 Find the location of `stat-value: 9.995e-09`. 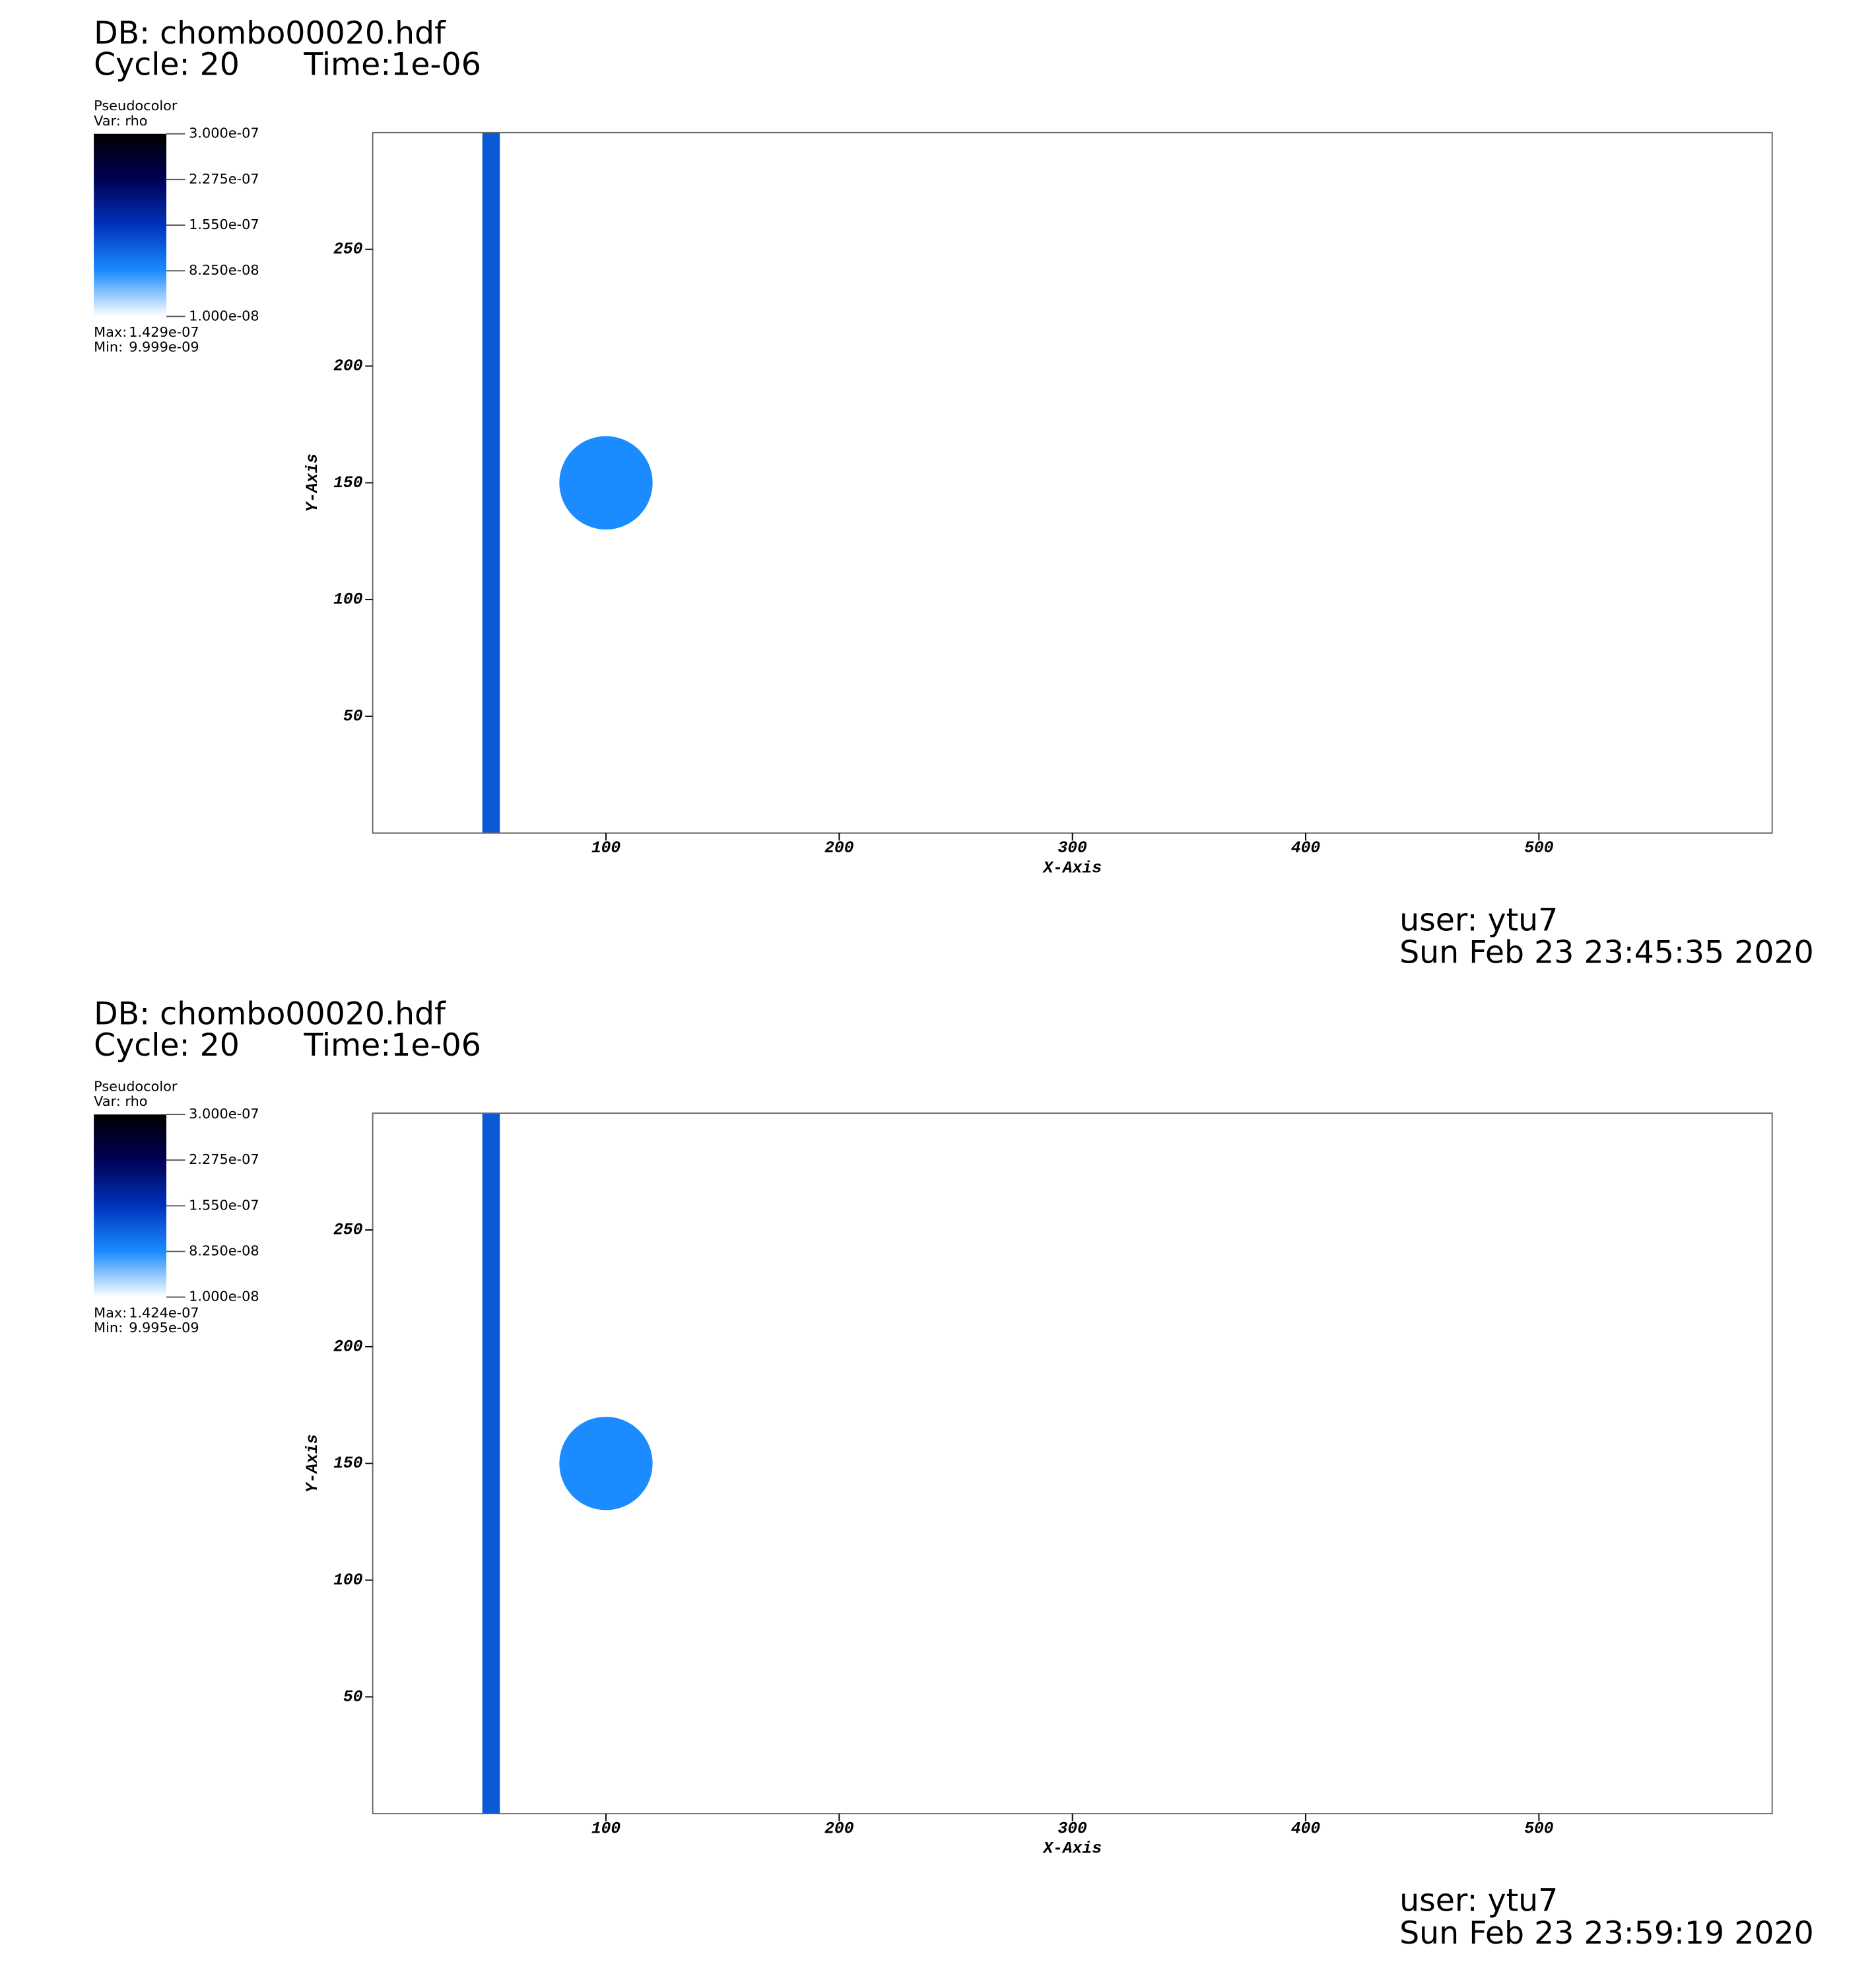

stat-value: 9.995e-09 is located at coordinates (164, 1328).